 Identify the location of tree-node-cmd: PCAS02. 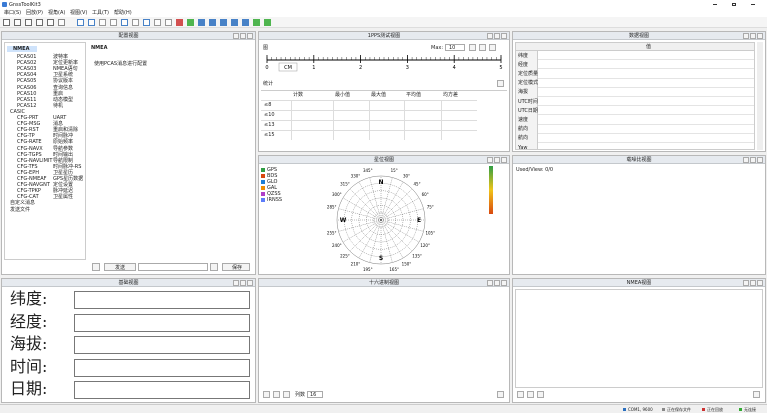
(27, 63).